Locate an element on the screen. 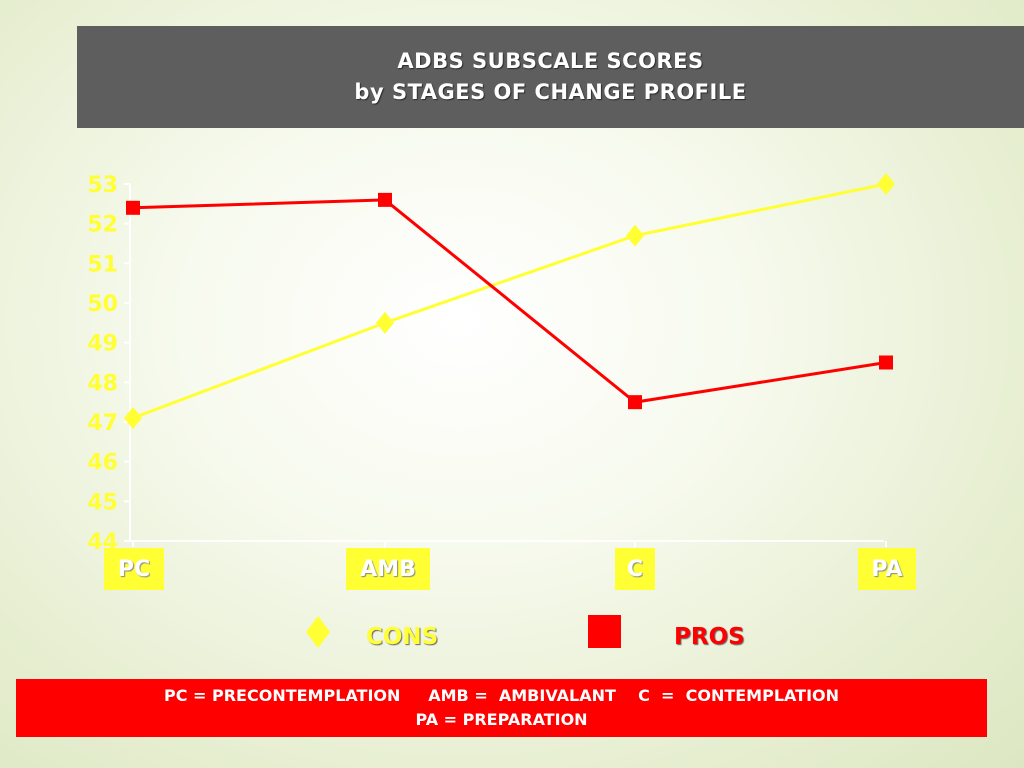 The image size is (1024, 768). x-tick-label: PC is located at coordinates (134, 569).